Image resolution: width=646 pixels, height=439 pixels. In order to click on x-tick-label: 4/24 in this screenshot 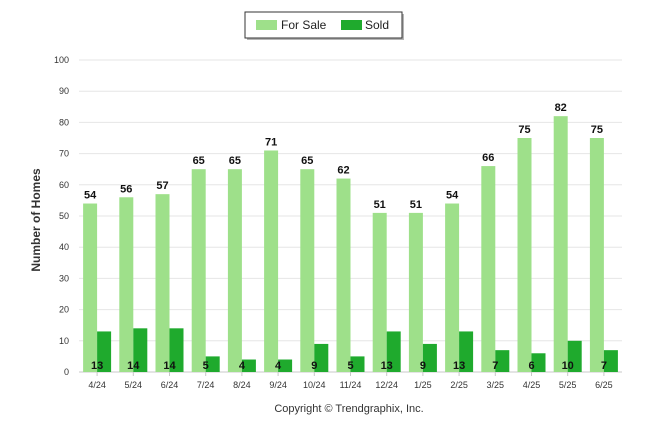, I will do `click(97, 385)`.